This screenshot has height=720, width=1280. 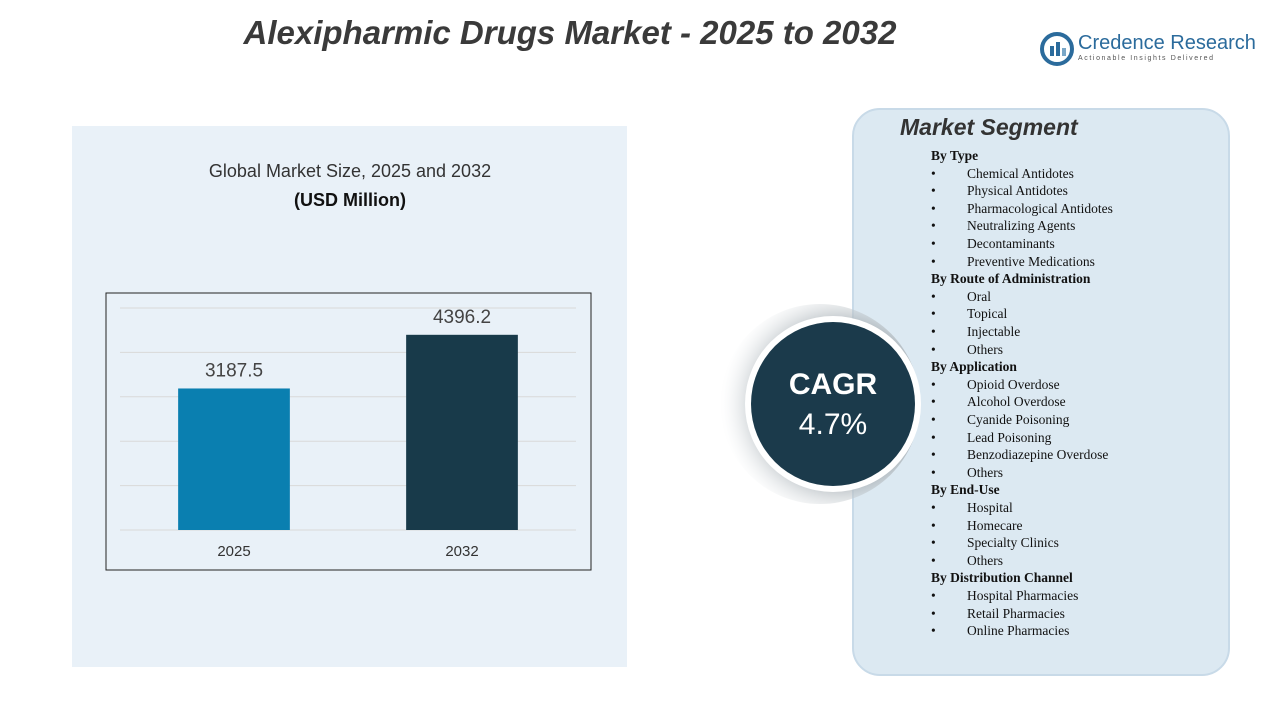 I want to click on segment-item: Lead Poisoning, so click(x=1009, y=437).